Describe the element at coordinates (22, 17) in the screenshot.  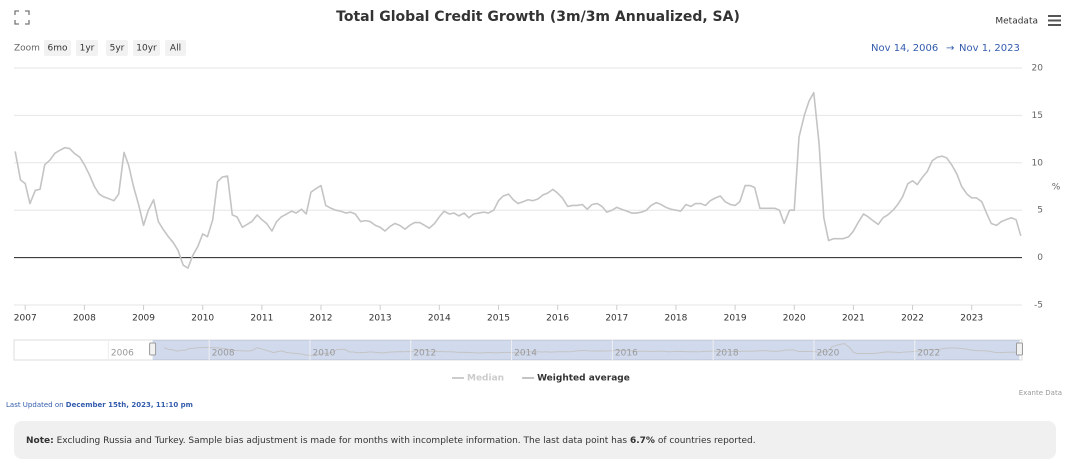
I see `fullscreen-icon` at that location.